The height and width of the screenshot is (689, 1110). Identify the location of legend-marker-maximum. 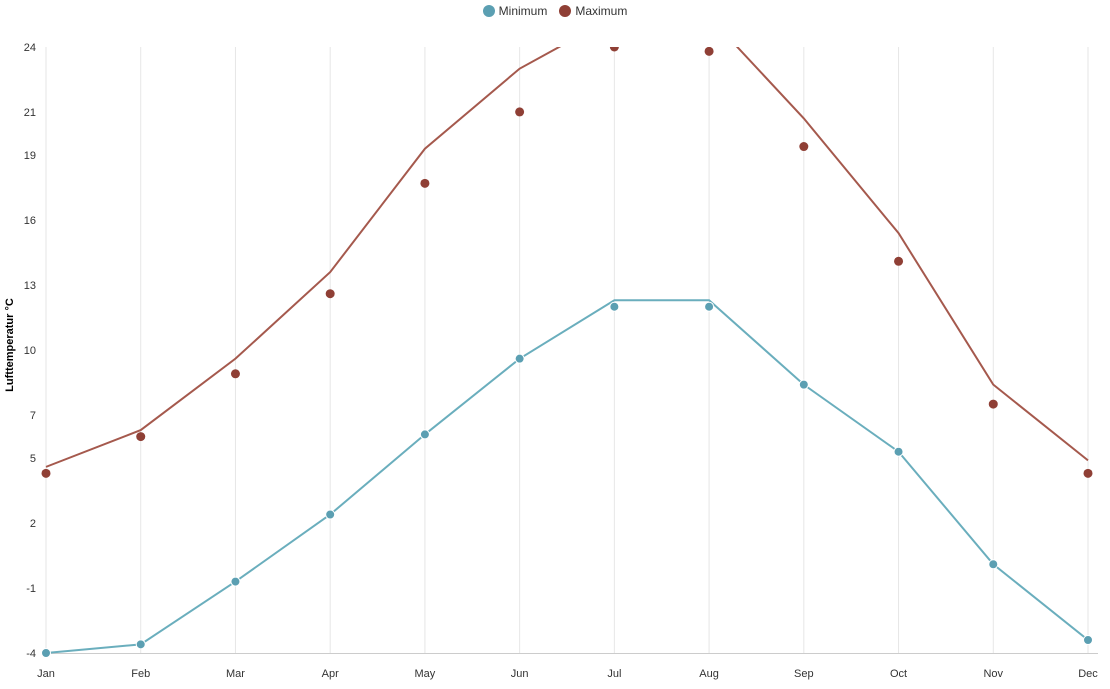
(565, 11).